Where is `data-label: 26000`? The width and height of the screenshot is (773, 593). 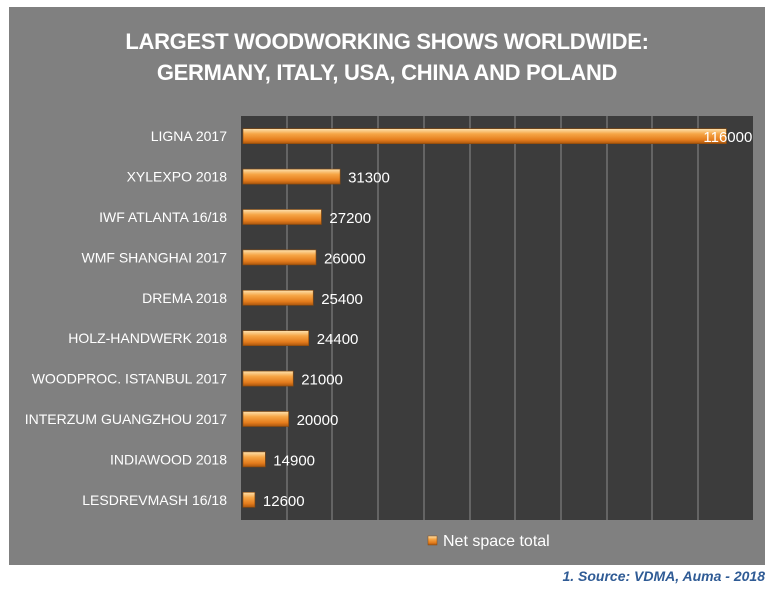
data-label: 26000 is located at coordinates (345, 258).